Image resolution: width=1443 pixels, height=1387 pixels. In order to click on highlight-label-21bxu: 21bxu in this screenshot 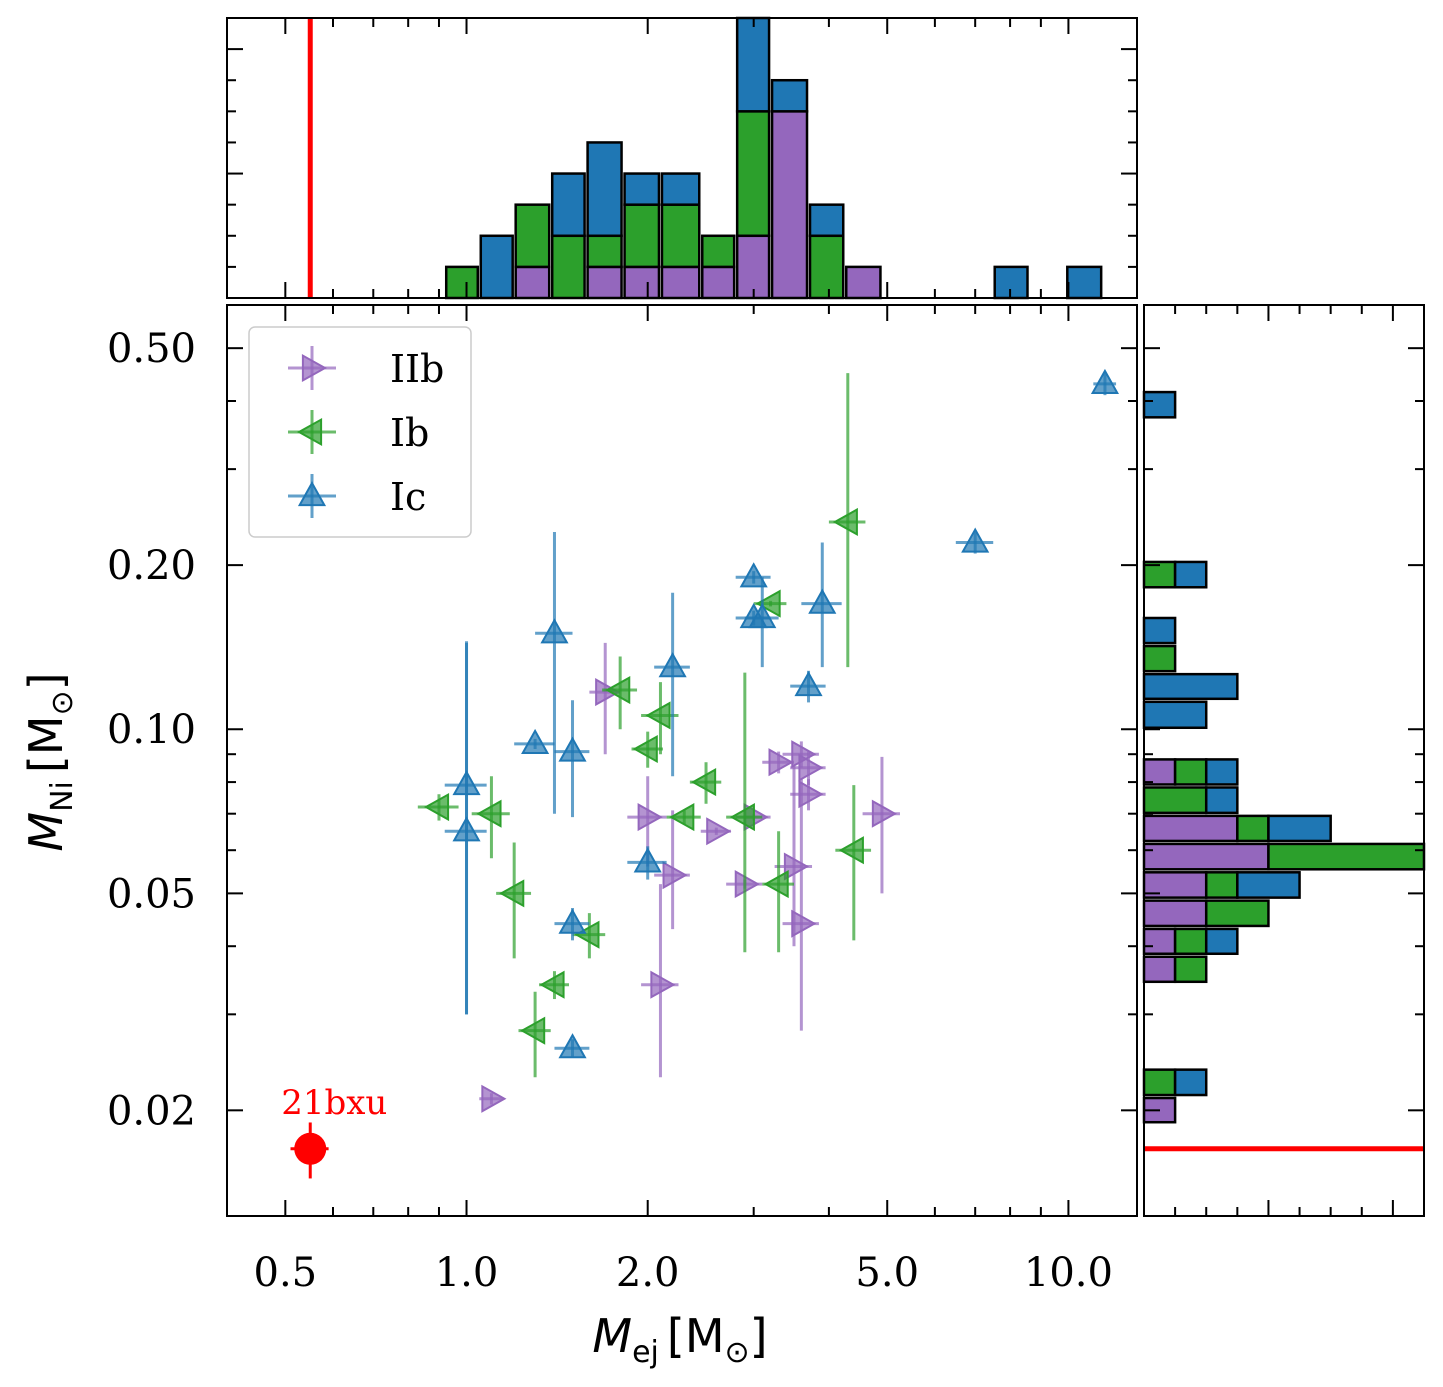, I will do `click(334, 1103)`.